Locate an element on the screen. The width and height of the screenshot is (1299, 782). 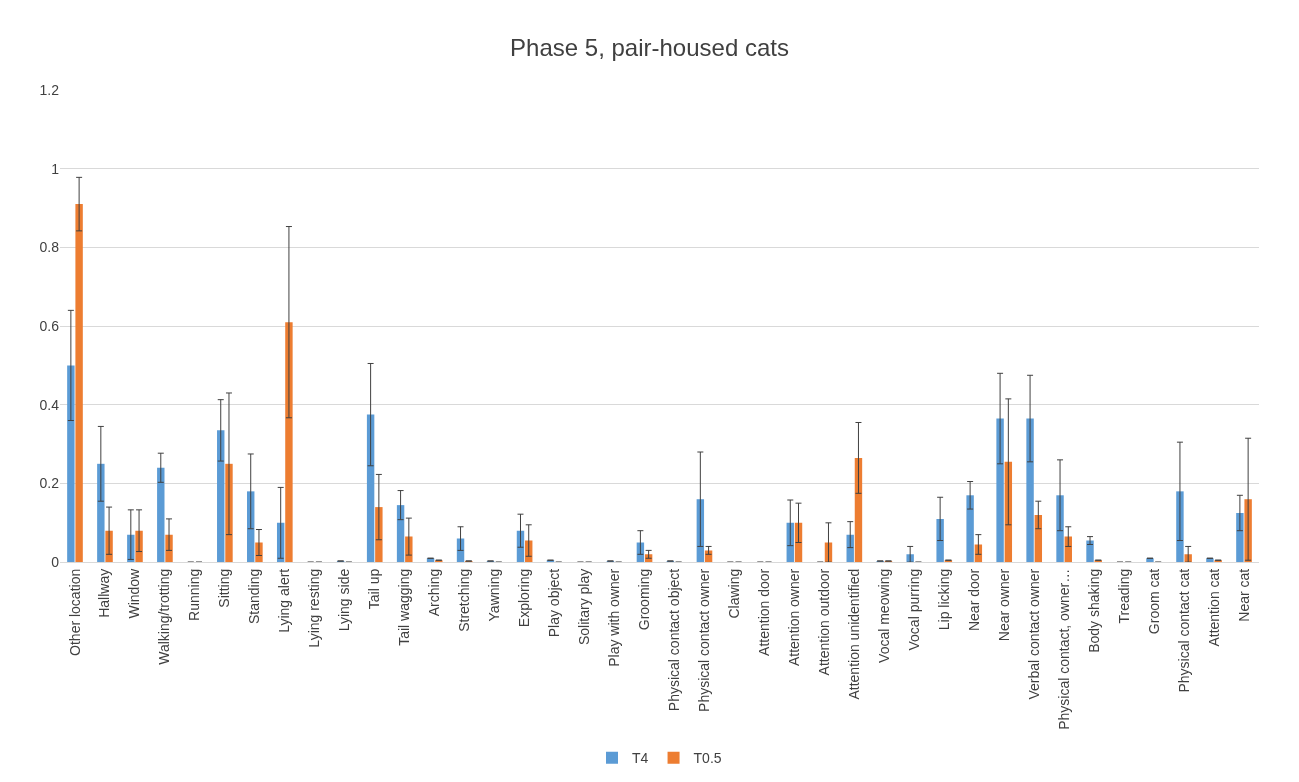
y-tick-label: 1 is located at coordinates (55, 168).